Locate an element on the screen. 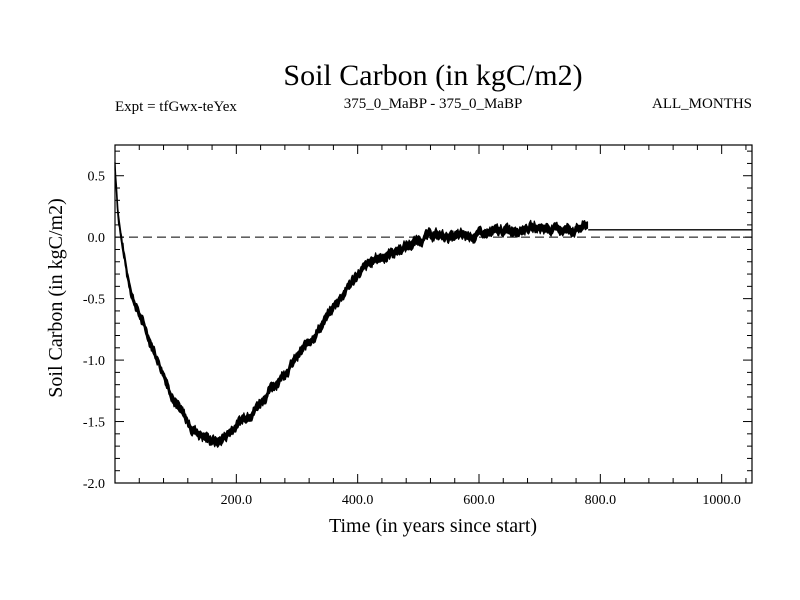  y-axis-label: Soil Carbon (in kgC/m2) is located at coordinates (56, 297).